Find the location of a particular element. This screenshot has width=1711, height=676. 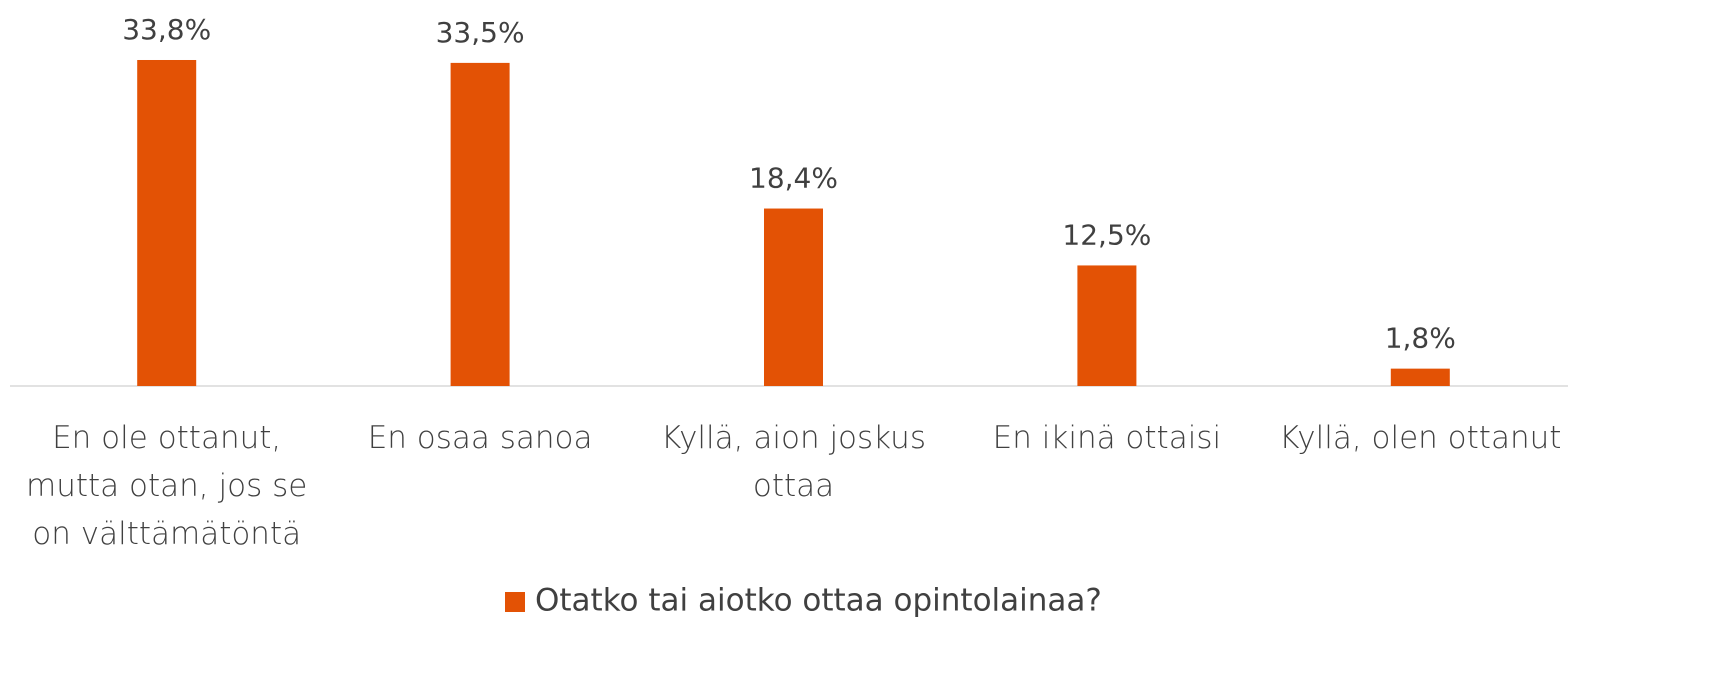

value-label: 1,8% is located at coordinates (1420, 338).